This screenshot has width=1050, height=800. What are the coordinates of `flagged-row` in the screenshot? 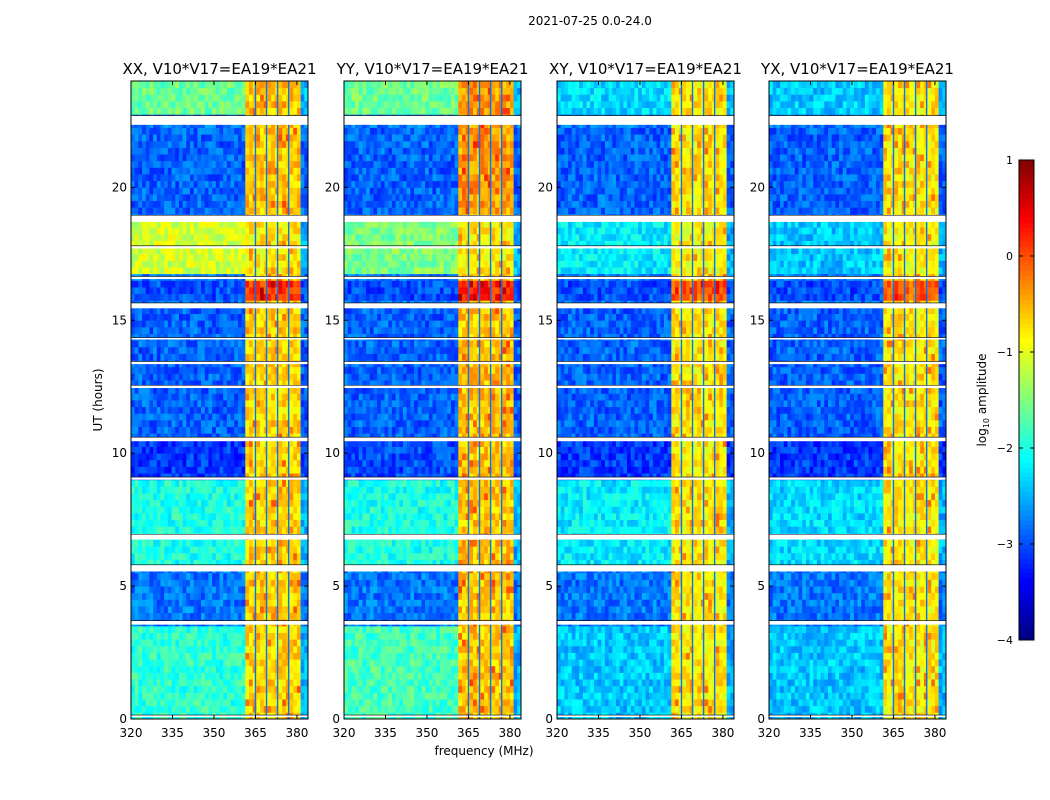 It's located at (219, 387).